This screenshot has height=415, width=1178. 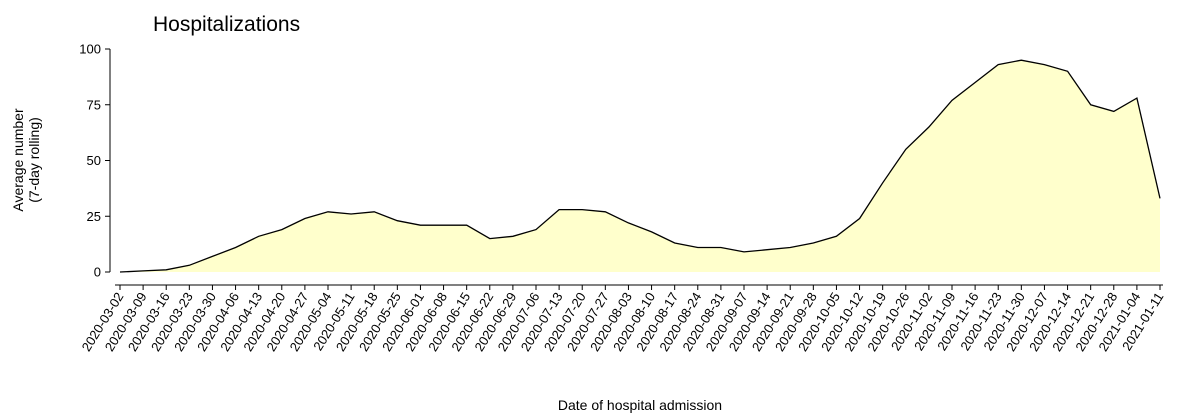 What do you see at coordinates (90, 49) in the screenshot?
I see `y-tick-label: 100` at bounding box center [90, 49].